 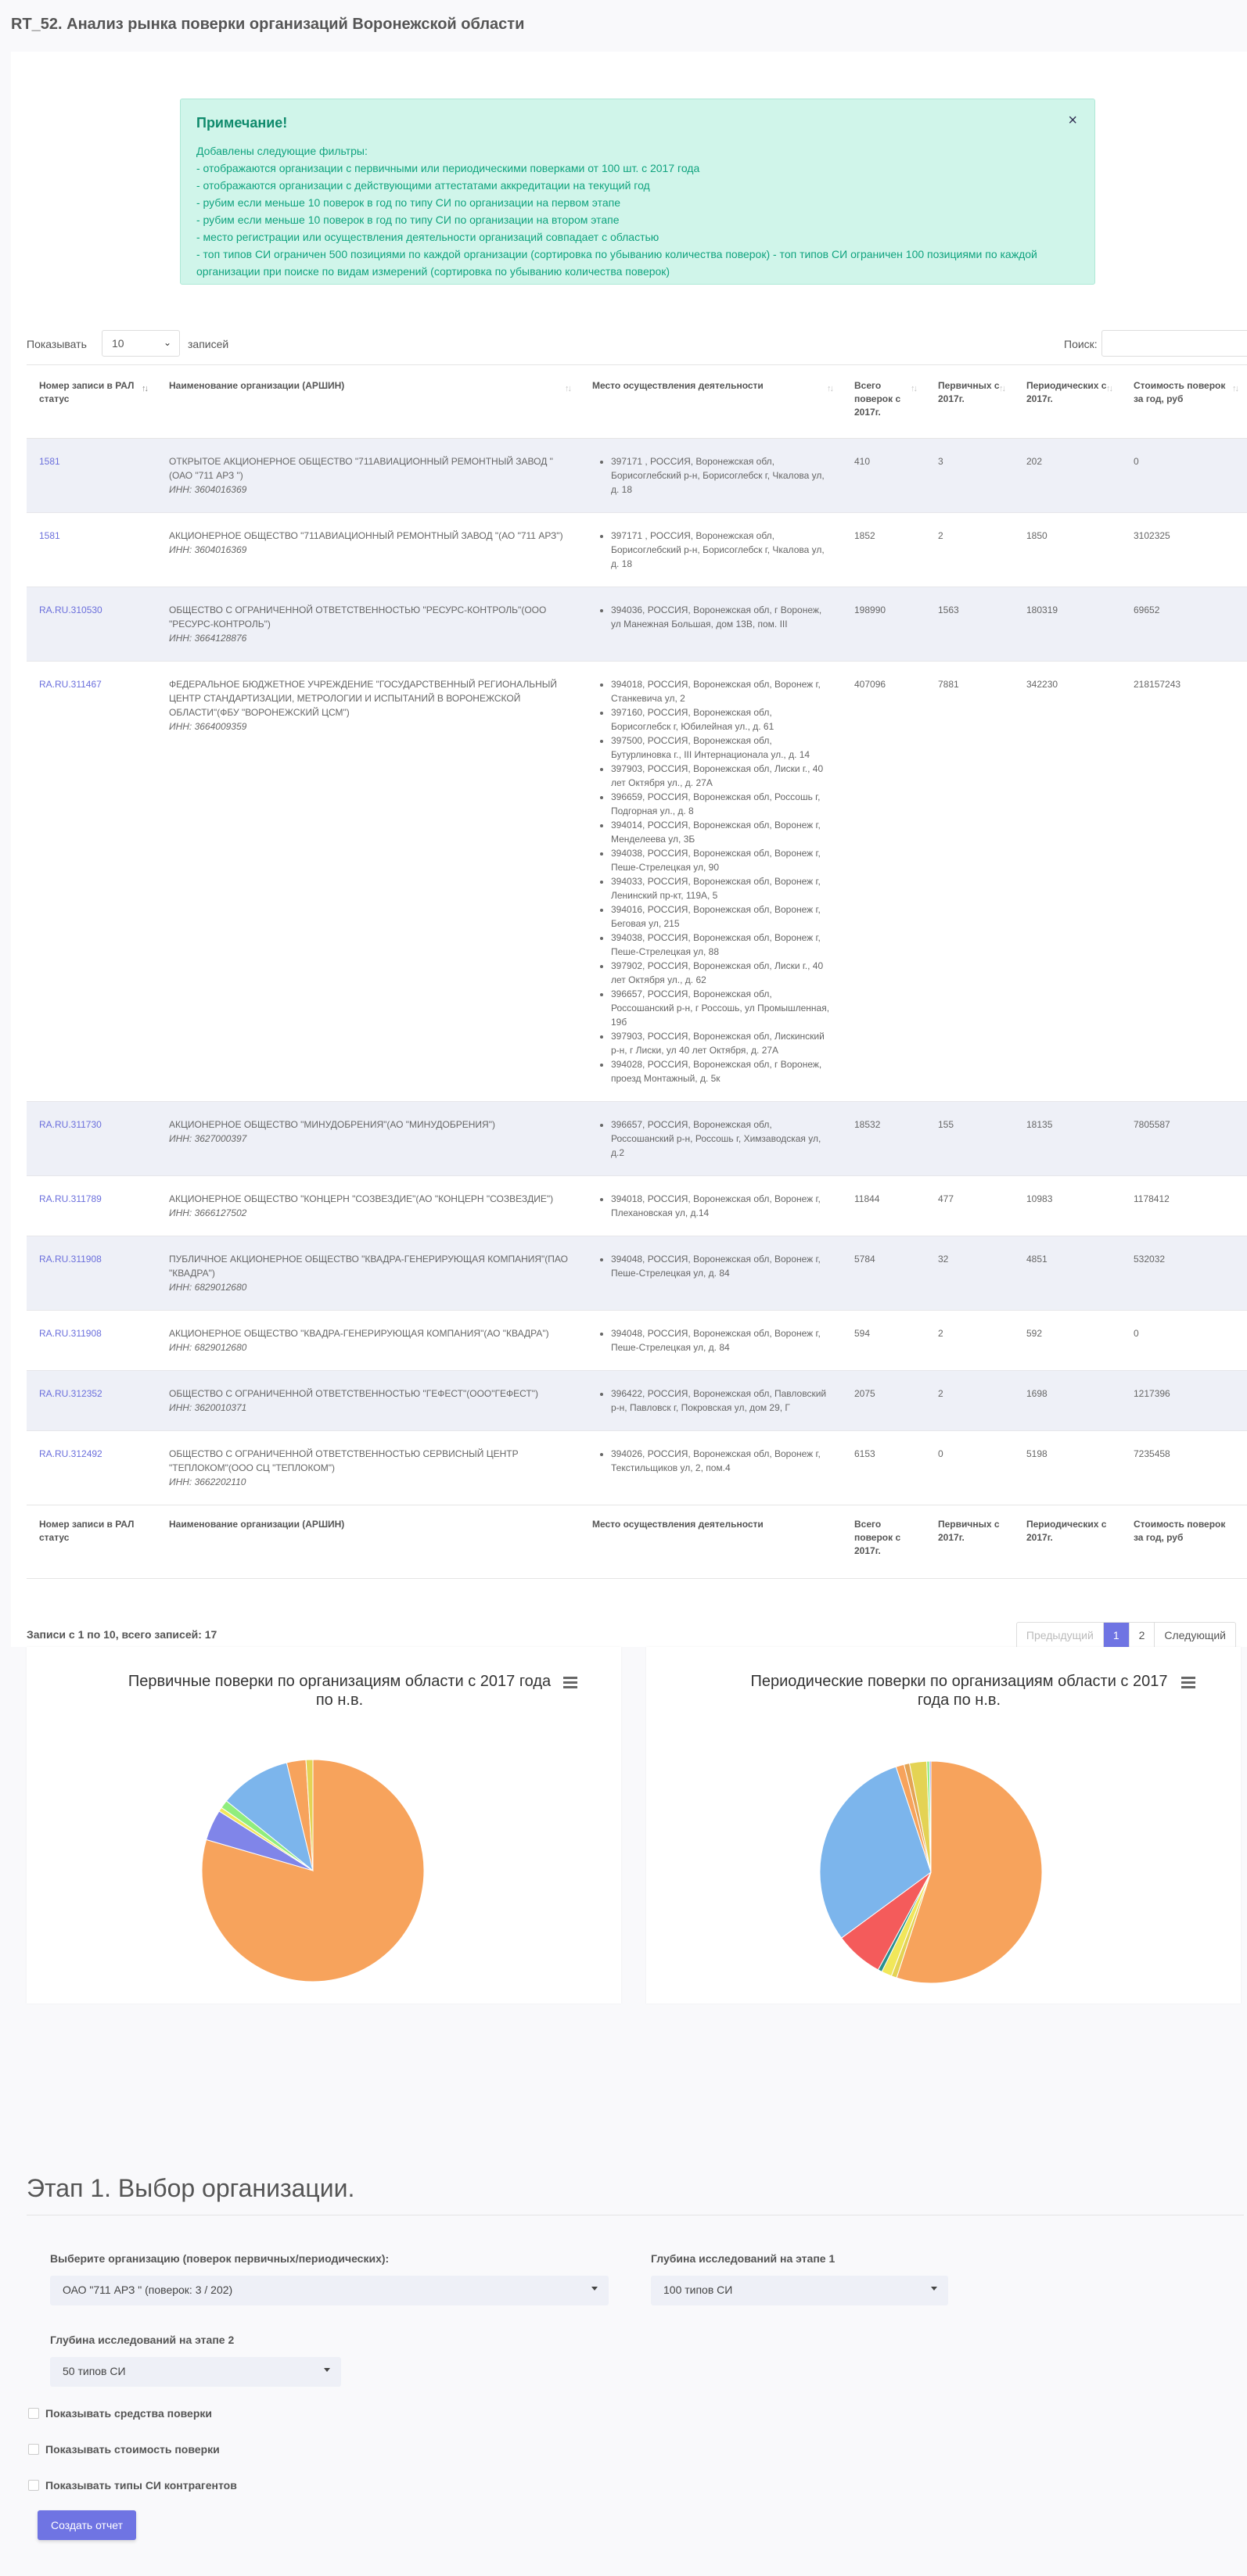 I want to click on column-header: Всего поверок с 2017г. ↑↓, so click(x=884, y=402).